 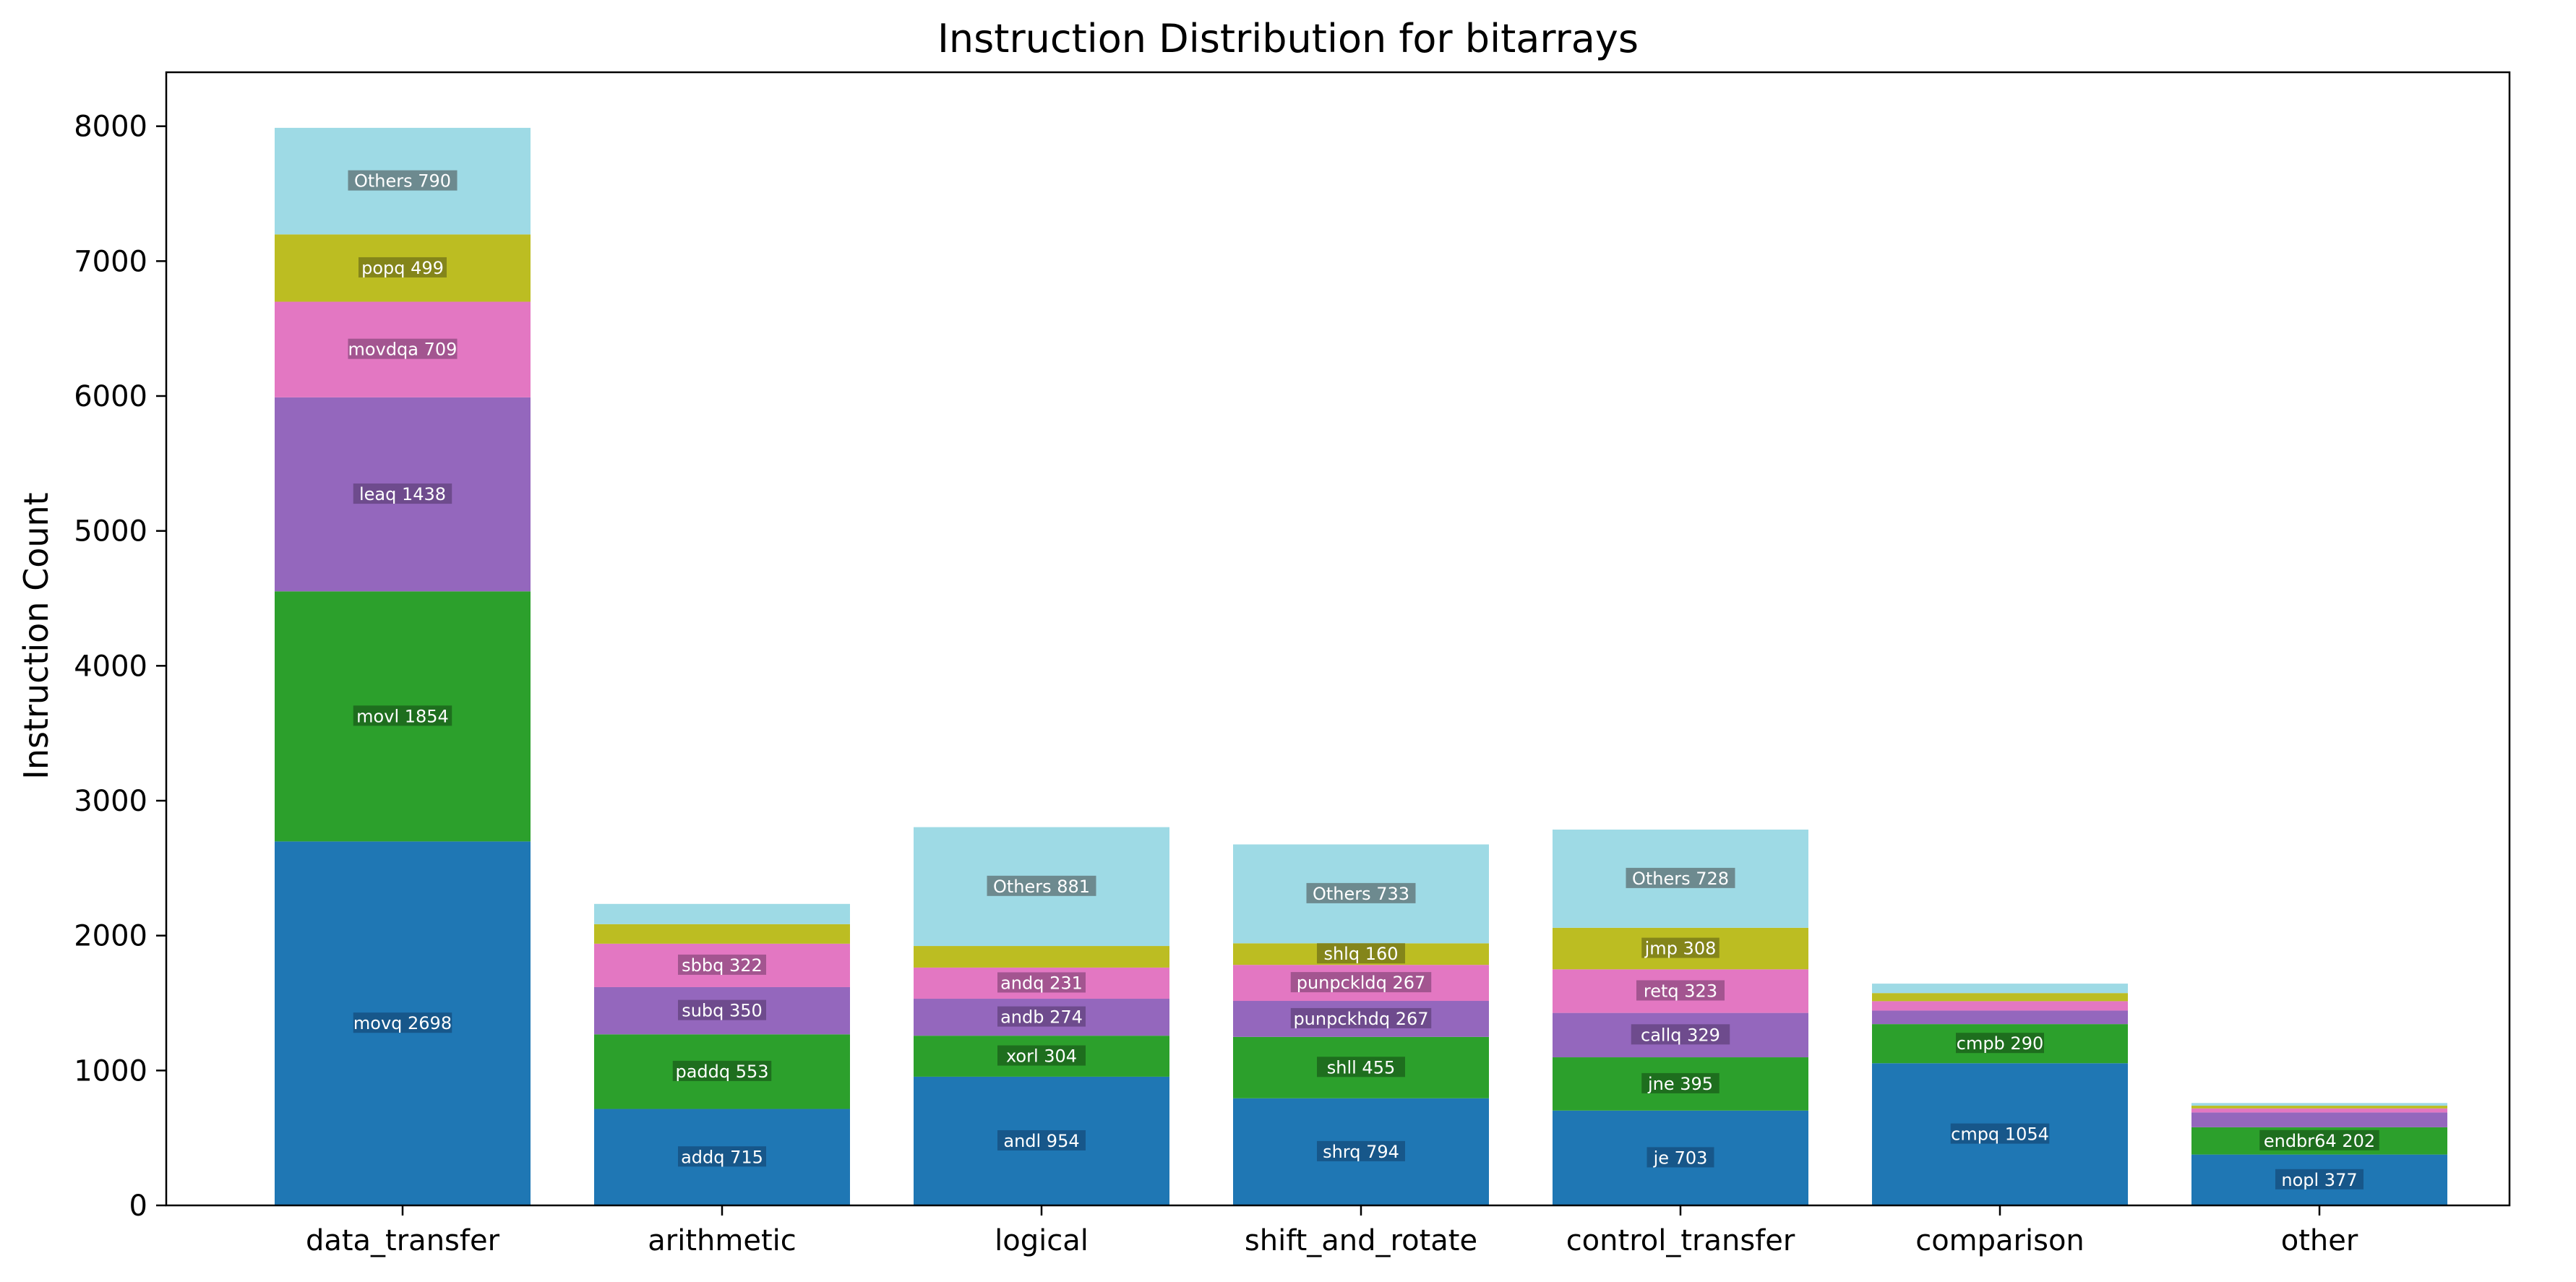 I want to click on segment-label: Others 790, so click(x=402, y=181).